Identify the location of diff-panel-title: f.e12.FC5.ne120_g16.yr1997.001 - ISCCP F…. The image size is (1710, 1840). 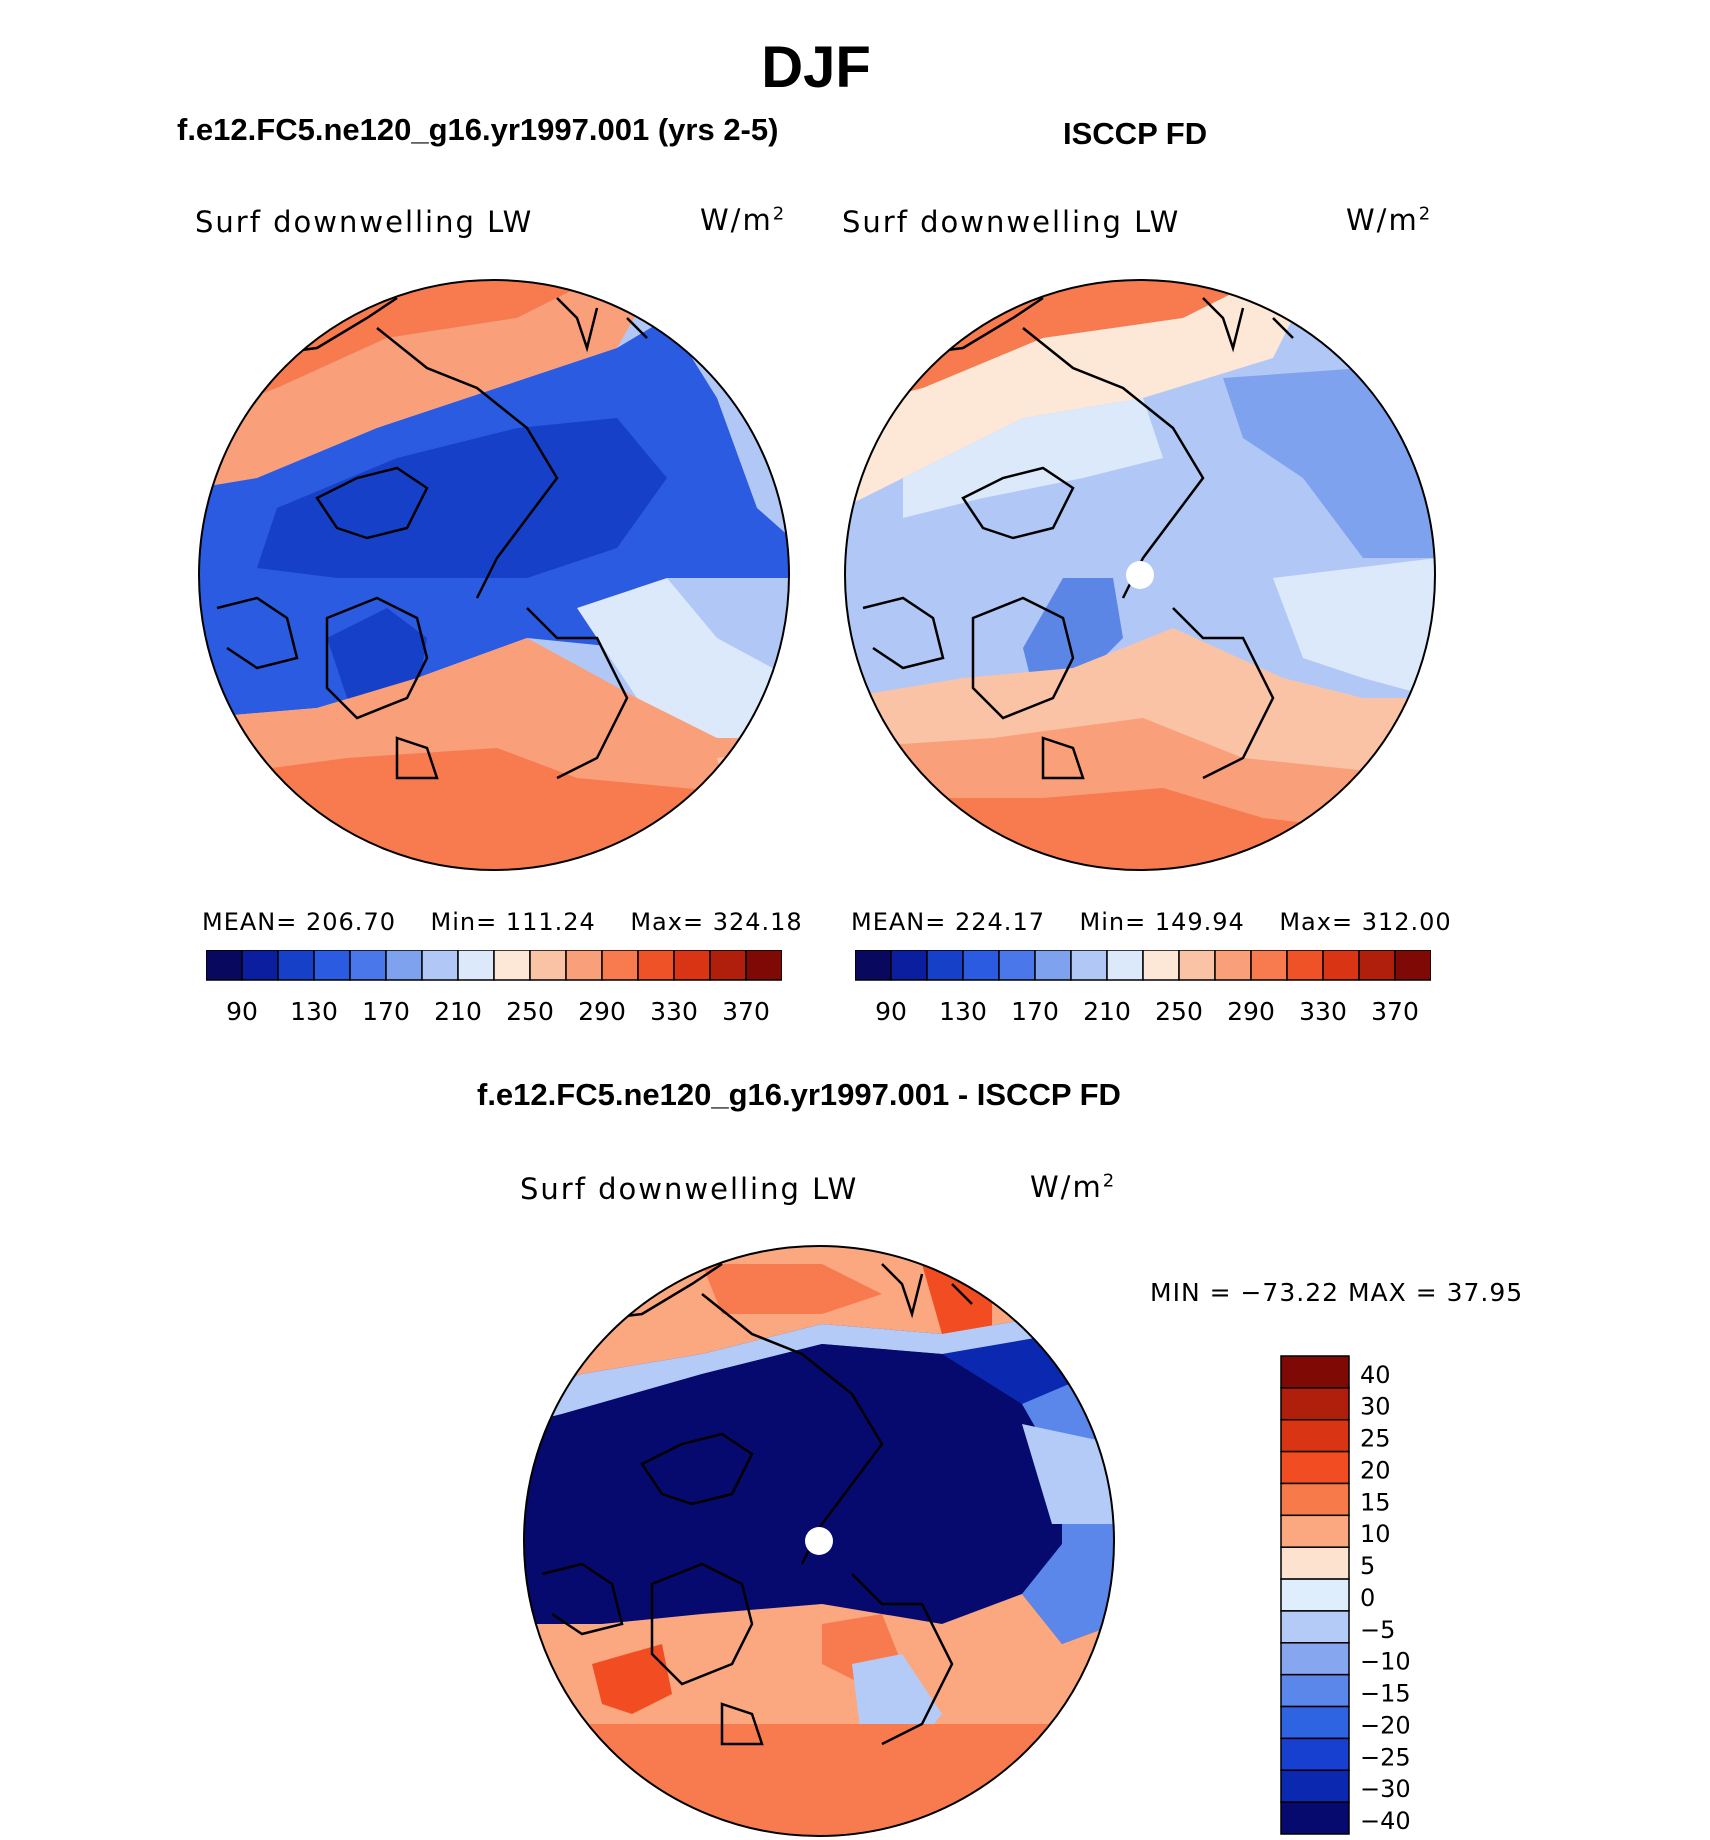
(799, 1094).